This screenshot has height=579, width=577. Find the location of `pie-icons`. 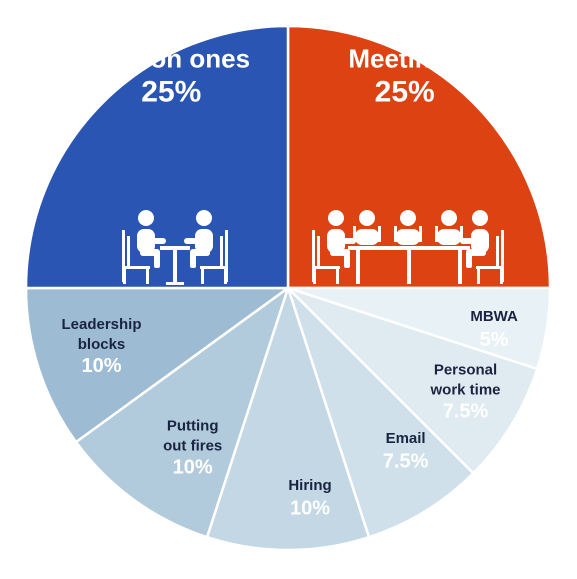

pie-icons is located at coordinates (313, 247).